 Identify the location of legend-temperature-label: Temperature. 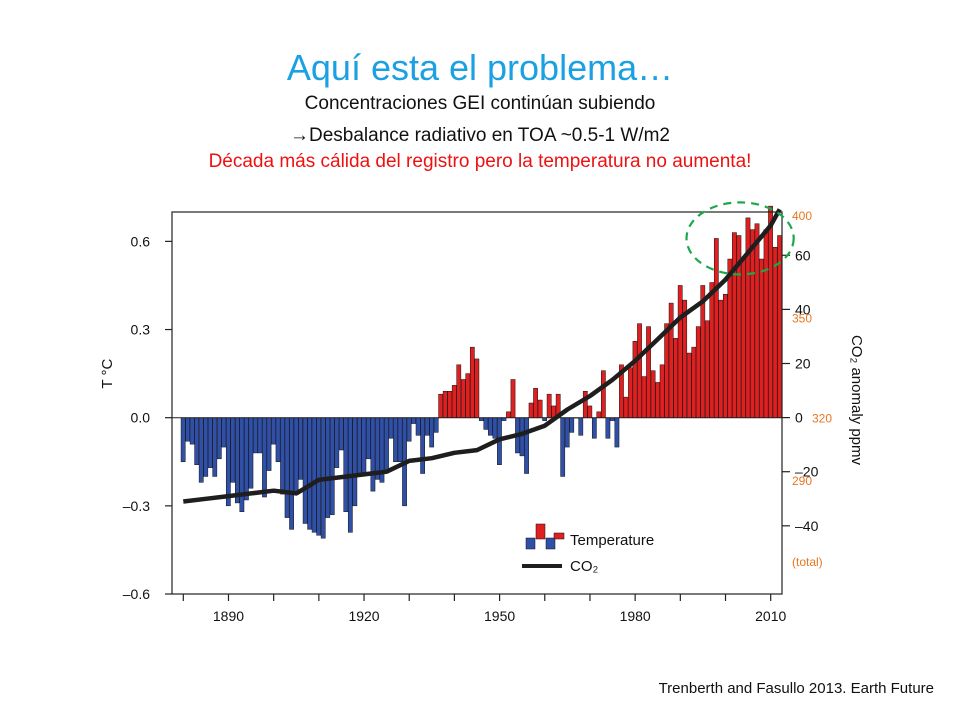
(612, 540).